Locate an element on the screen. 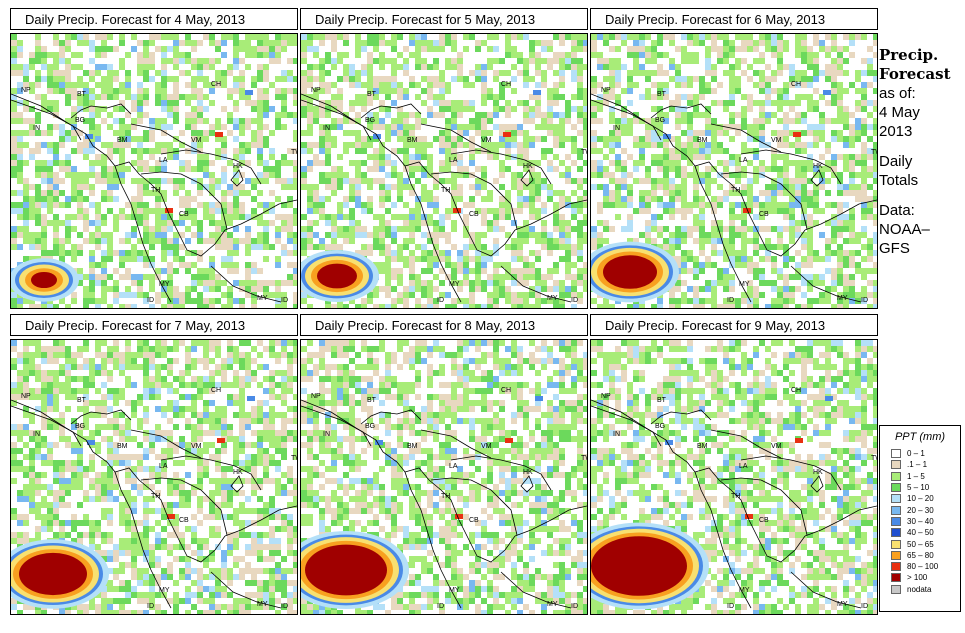 This screenshot has width=965, height=633. legend-item: .1 – 1 is located at coordinates (925, 464).